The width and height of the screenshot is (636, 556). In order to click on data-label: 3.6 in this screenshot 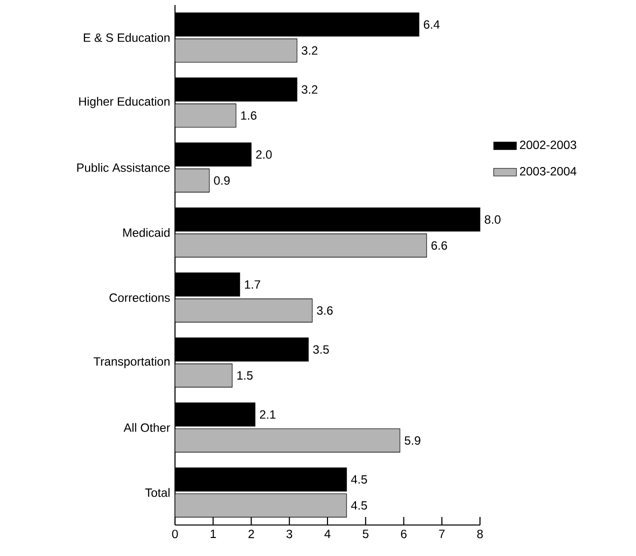, I will do `click(324, 310)`.